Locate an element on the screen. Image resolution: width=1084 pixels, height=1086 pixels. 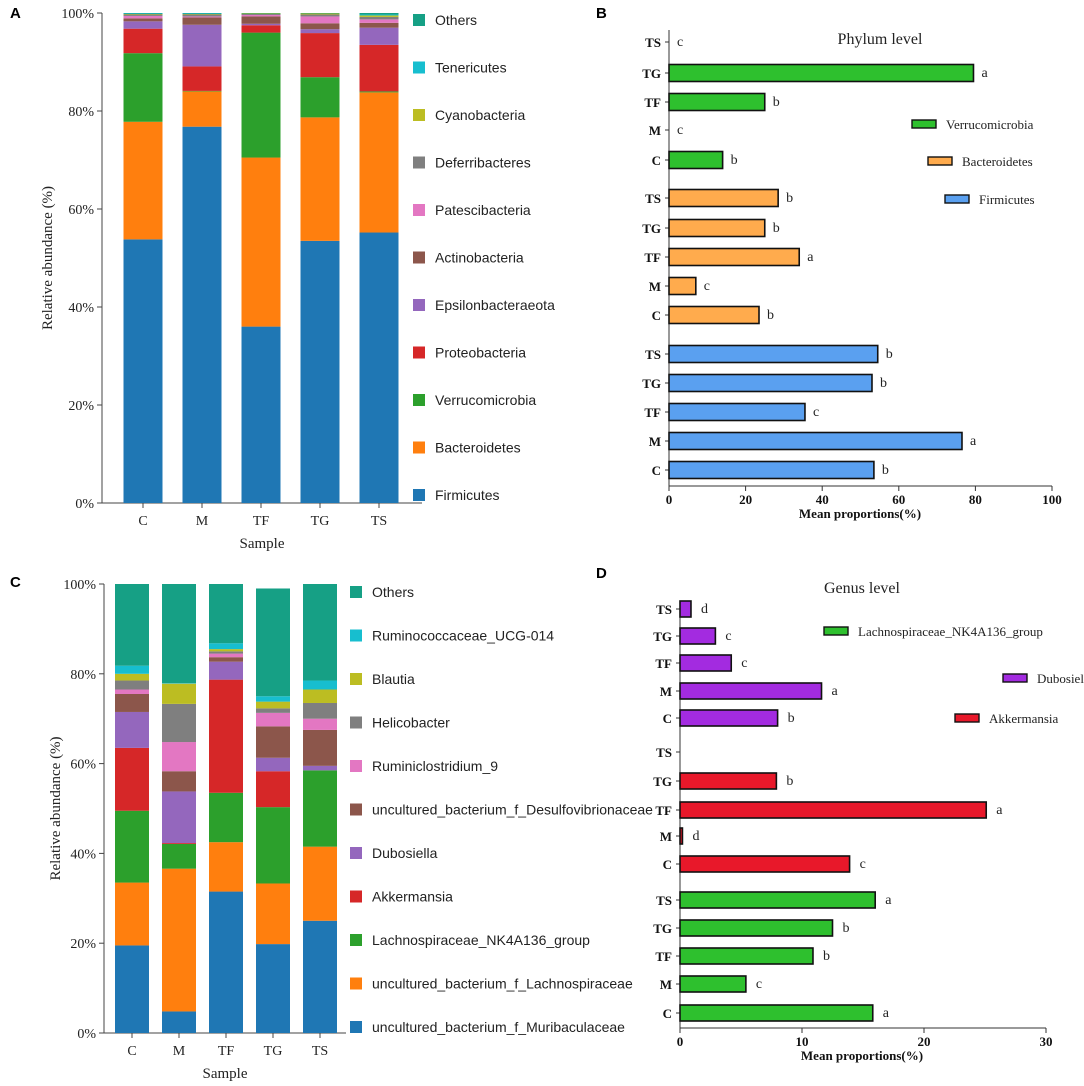
y-tick-label: 0% is located at coordinates (86, 1034).